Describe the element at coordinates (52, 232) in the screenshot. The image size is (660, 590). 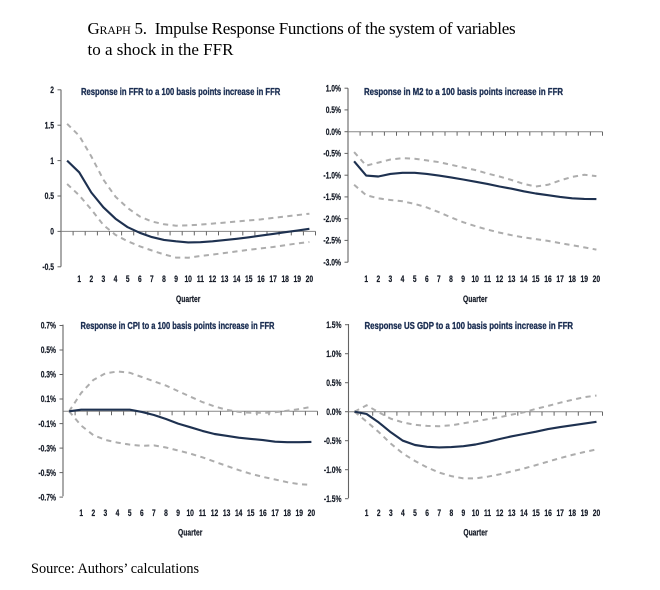
I see `svg-text: 0` at that location.